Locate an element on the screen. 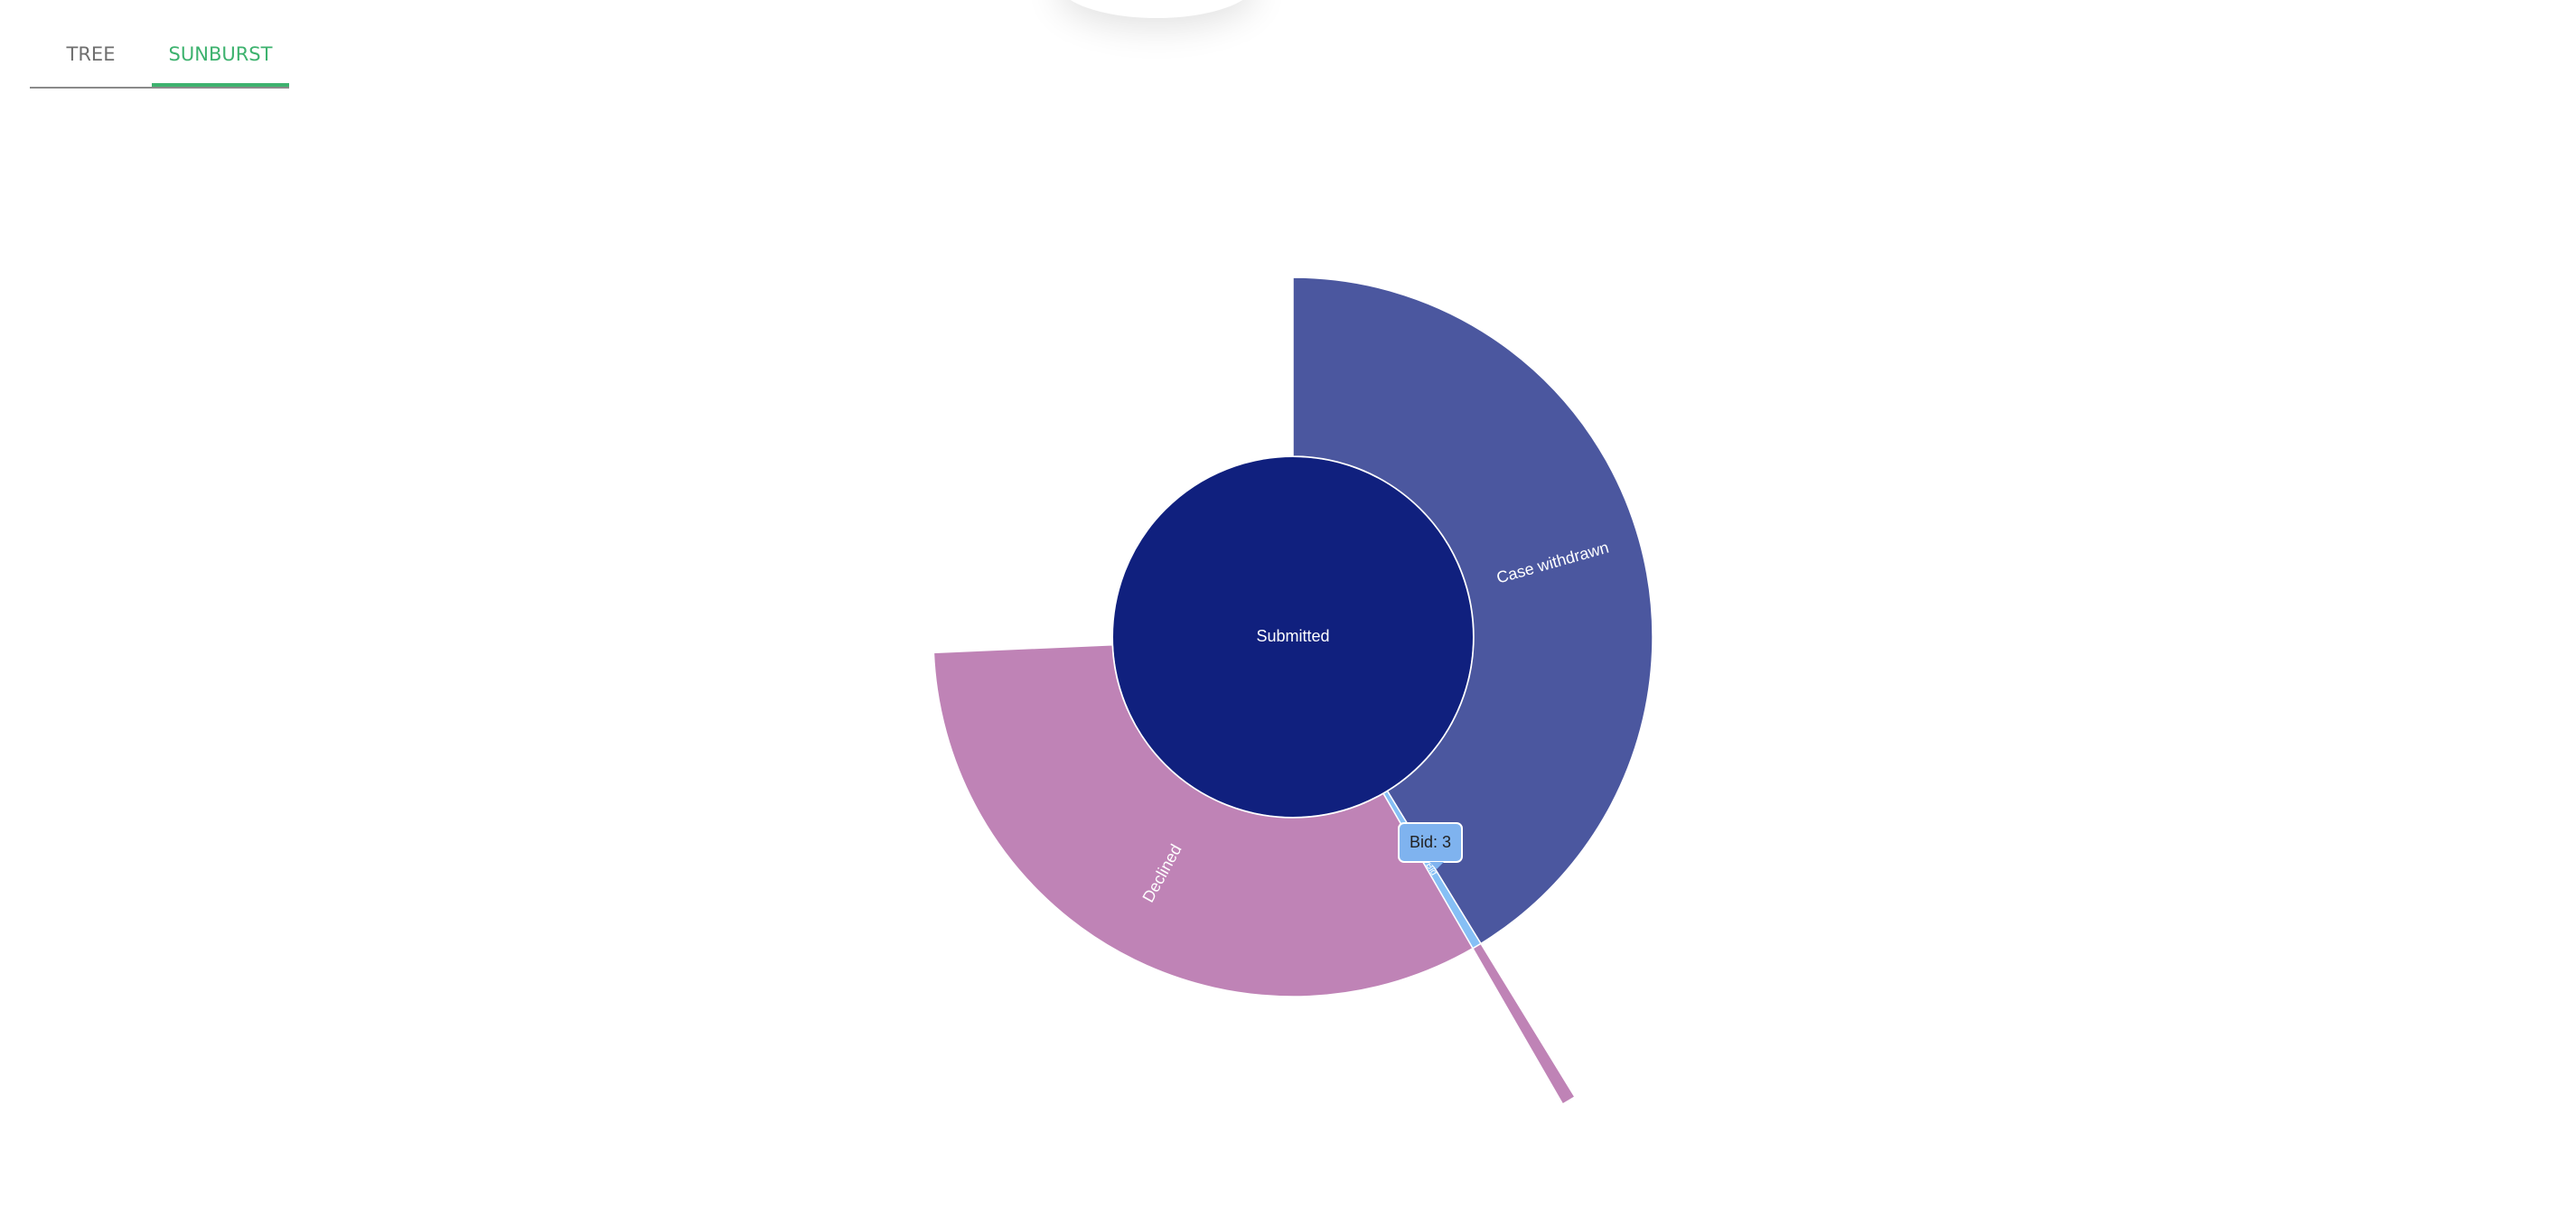 Image resolution: width=2576 pixels, height=1208 pixels. segment-bid-child is located at coordinates (1523, 1024).